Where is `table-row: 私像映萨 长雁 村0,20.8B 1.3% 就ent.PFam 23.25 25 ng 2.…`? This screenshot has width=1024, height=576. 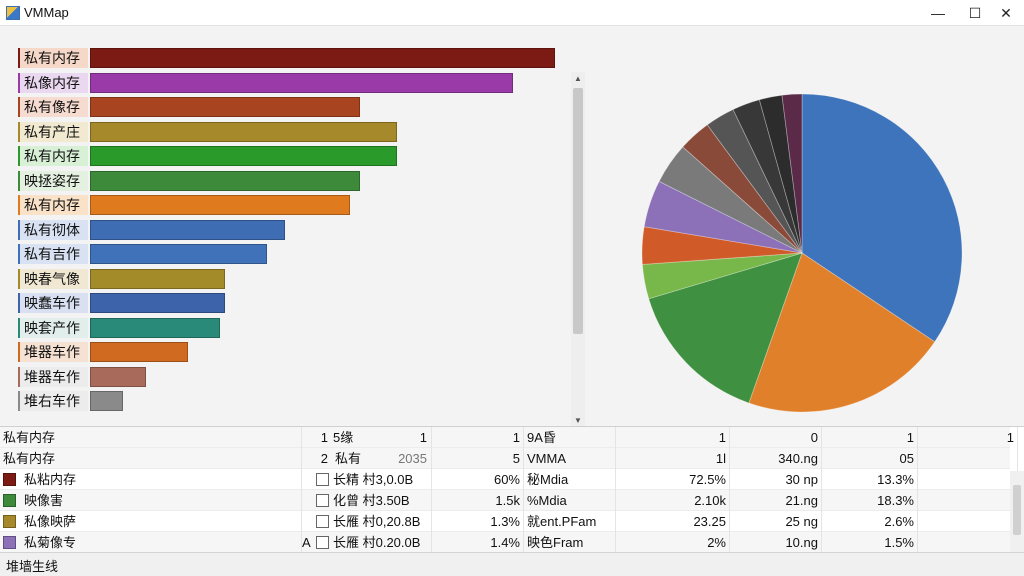 table-row: 私像映萨 长雁 村0,20.8B 1.3% 就ent.PFam 23.25 25 ng 2.… is located at coordinates (509, 521).